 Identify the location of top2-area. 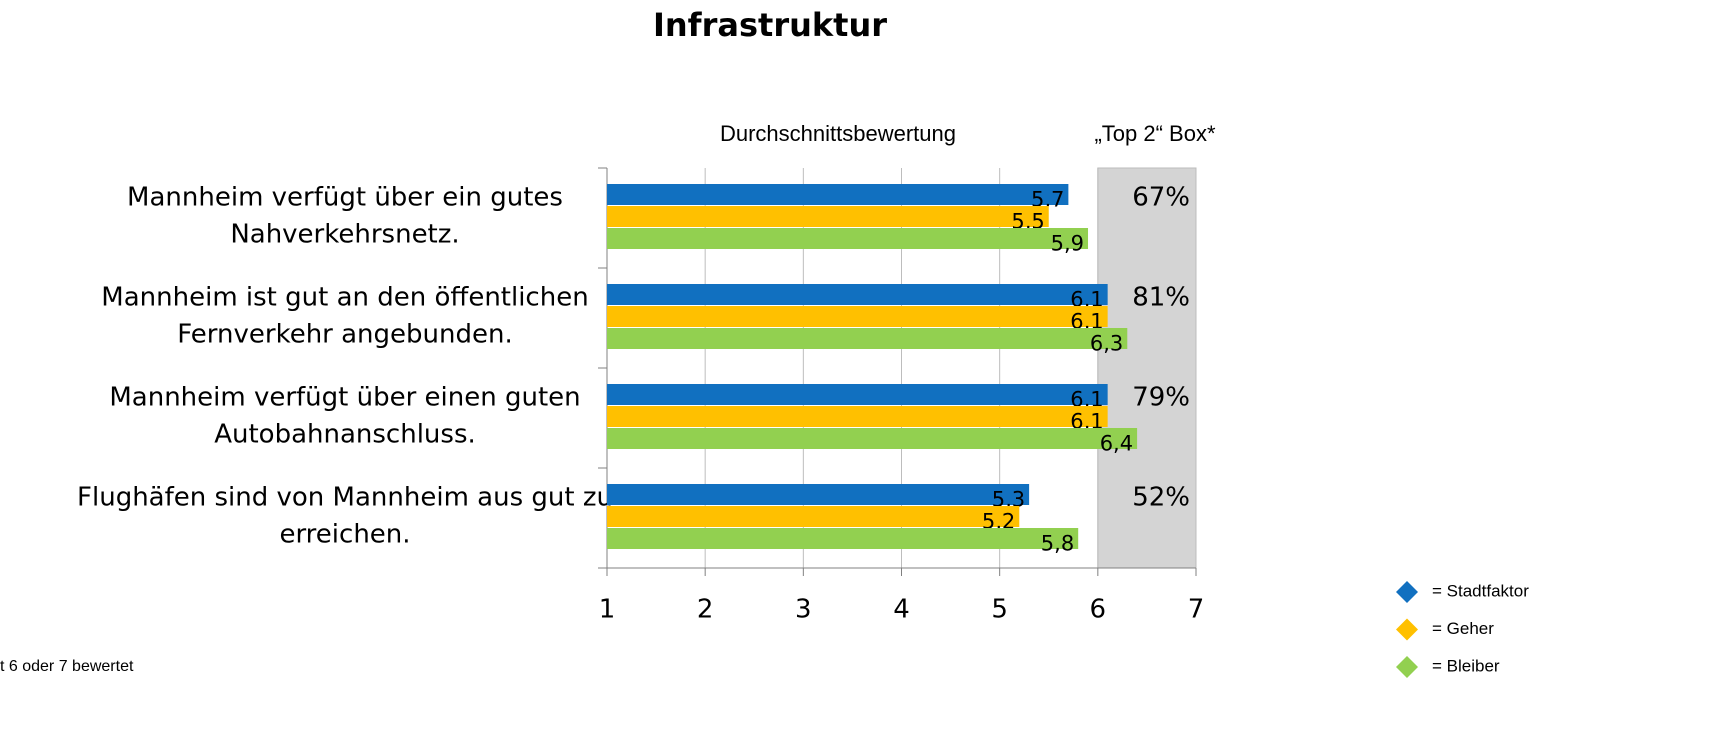
(1147, 368).